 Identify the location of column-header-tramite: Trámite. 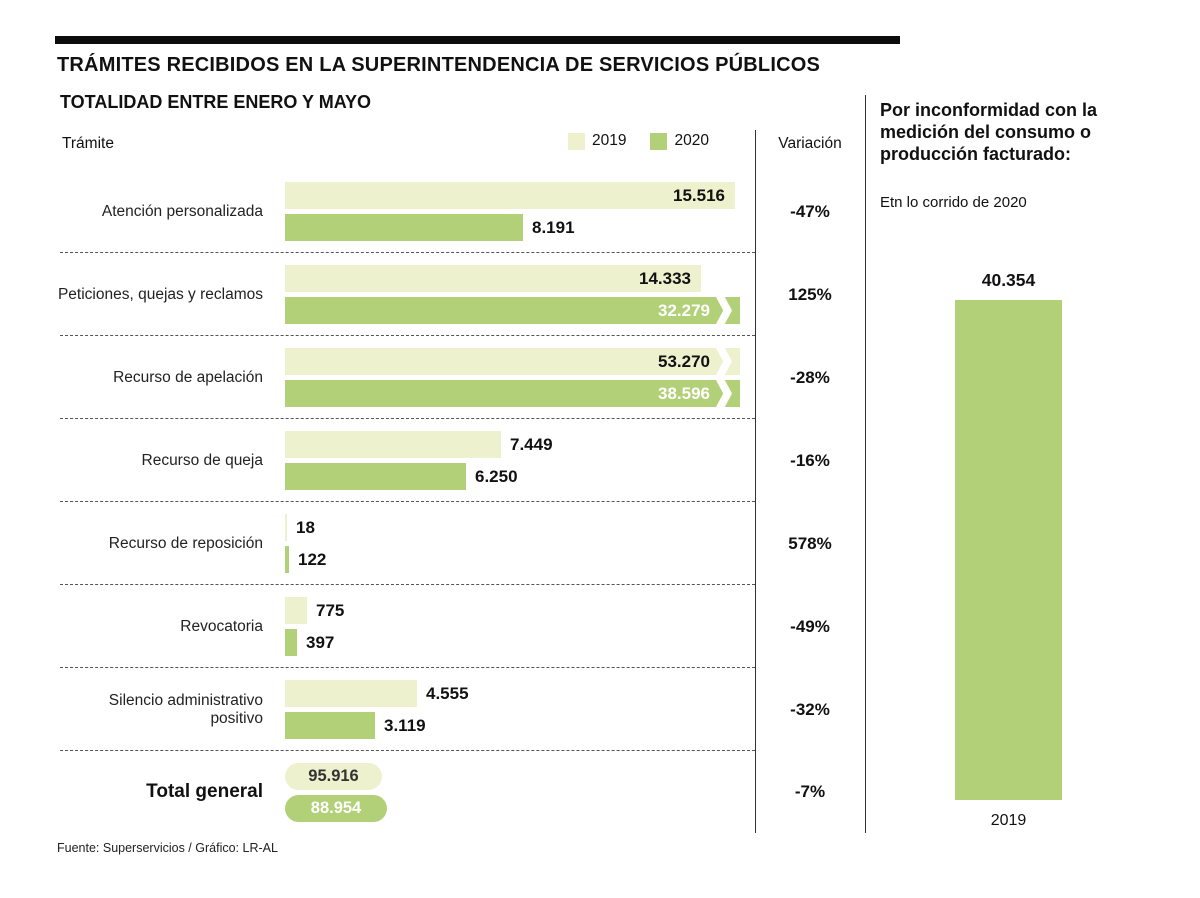
(88, 143).